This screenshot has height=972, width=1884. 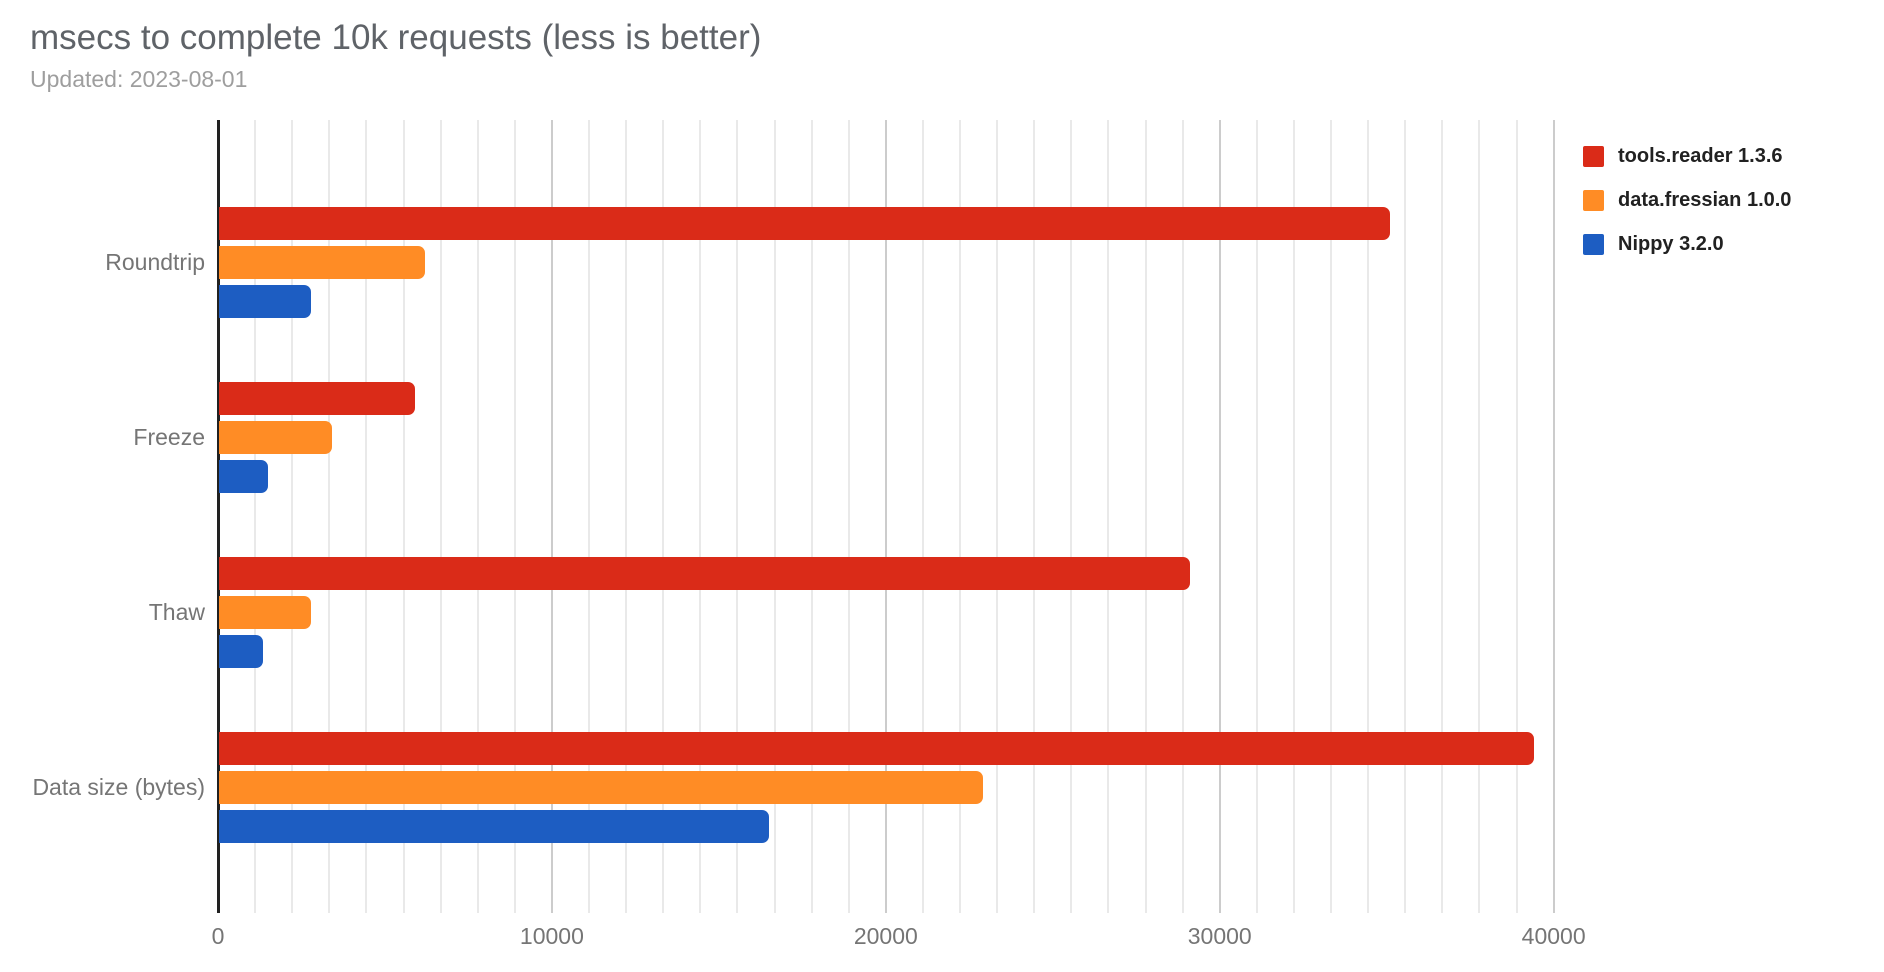 What do you see at coordinates (218, 936) in the screenshot?
I see `x-tick-label: 0` at bounding box center [218, 936].